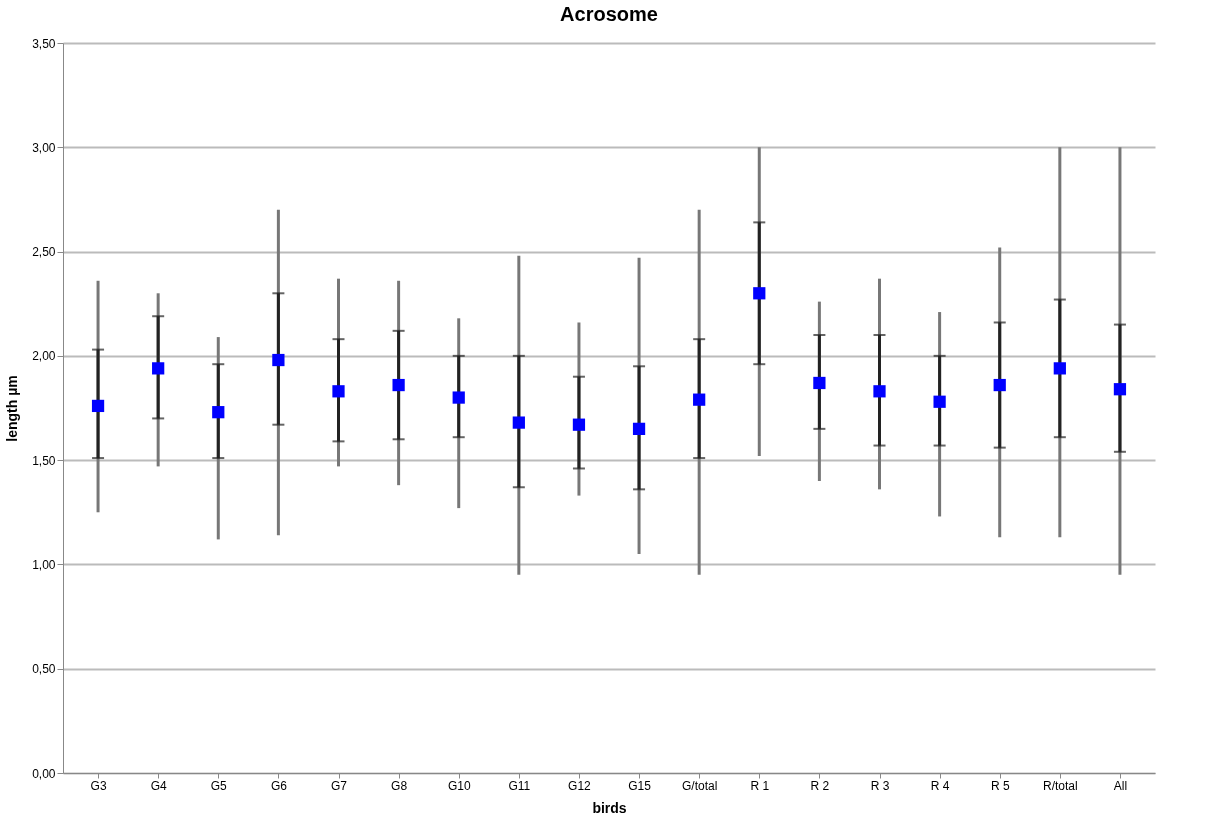 This screenshot has width=1212, height=832. I want to click on x-tick-label: All, so click(1120, 785).